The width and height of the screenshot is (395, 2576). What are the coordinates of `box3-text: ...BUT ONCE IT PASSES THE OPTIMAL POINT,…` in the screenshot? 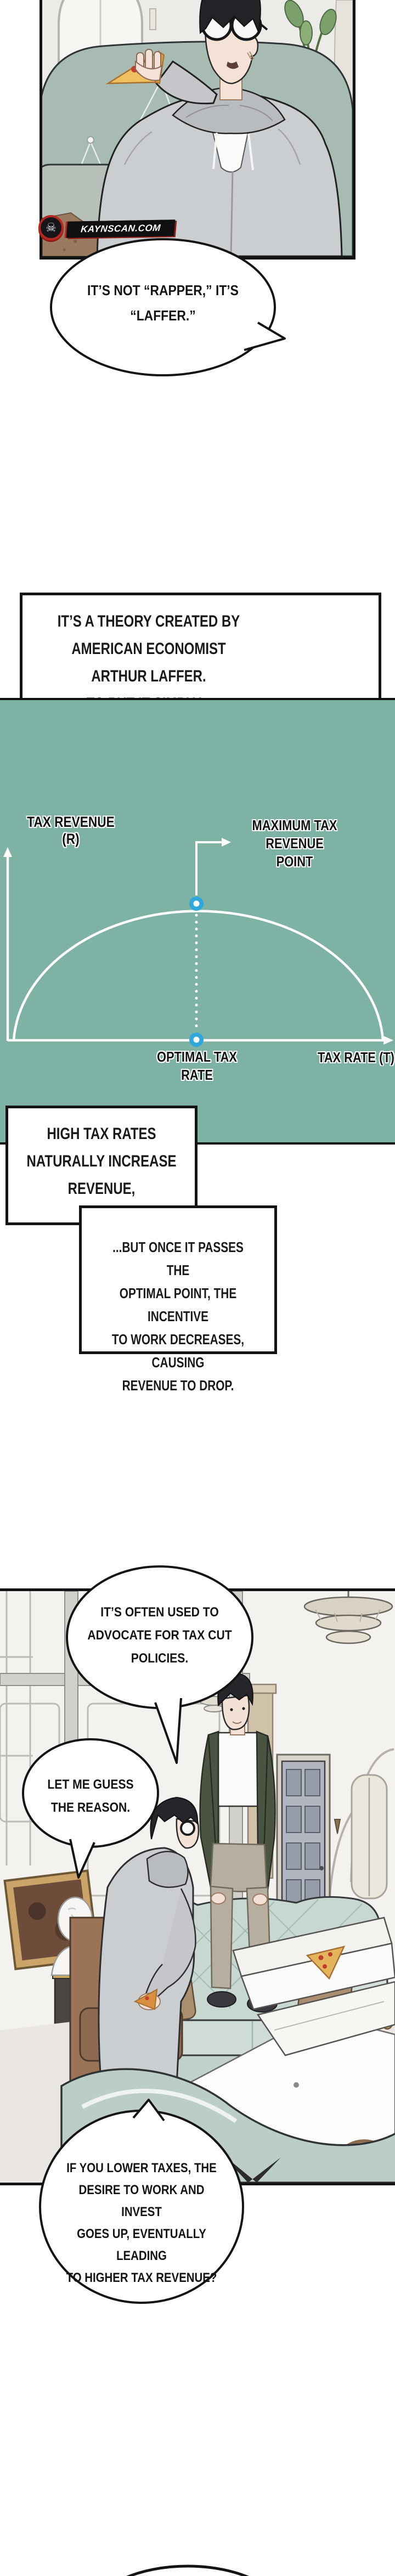 It's located at (178, 1317).